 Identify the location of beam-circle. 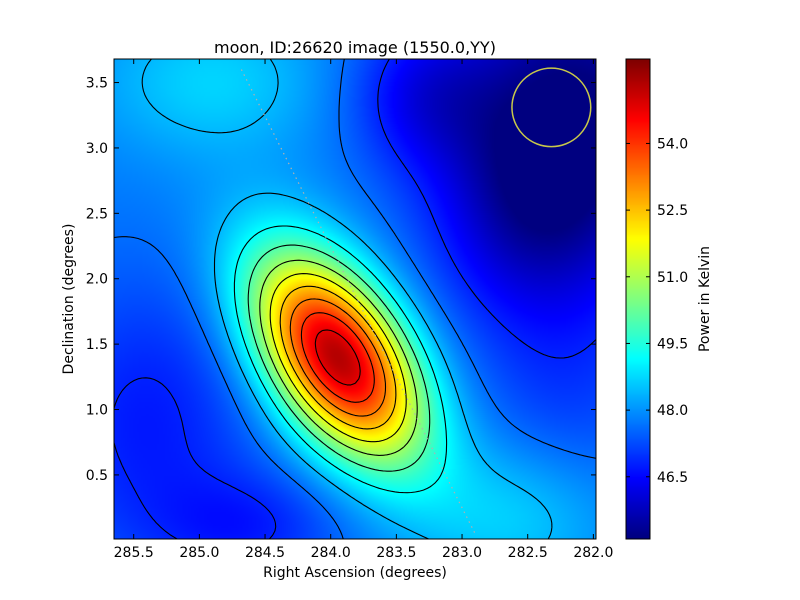
(551, 107).